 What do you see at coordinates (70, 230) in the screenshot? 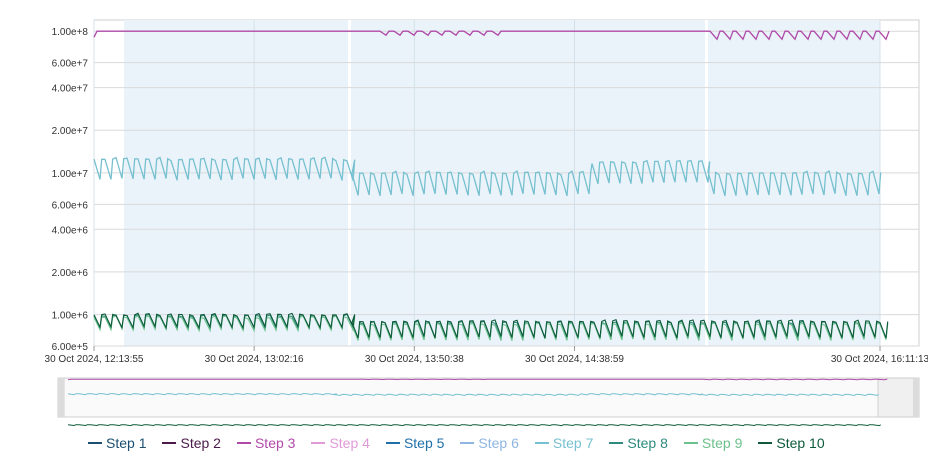
I see `y-tick-label: 4.00e+6` at bounding box center [70, 230].